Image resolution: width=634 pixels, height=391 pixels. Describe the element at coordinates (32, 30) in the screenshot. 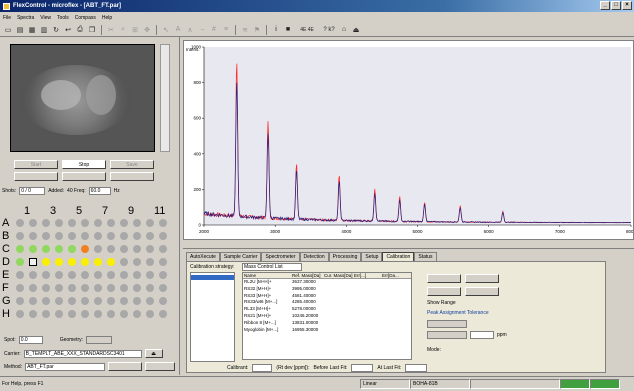

I see `save-icon: ▦` at that location.